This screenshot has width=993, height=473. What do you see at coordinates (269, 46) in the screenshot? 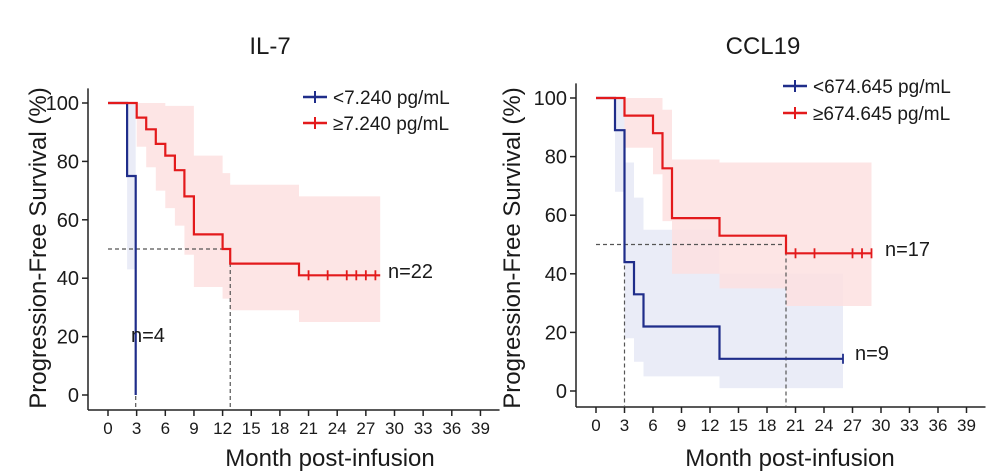
I see `chart-title-il7: IL-7` at bounding box center [269, 46].